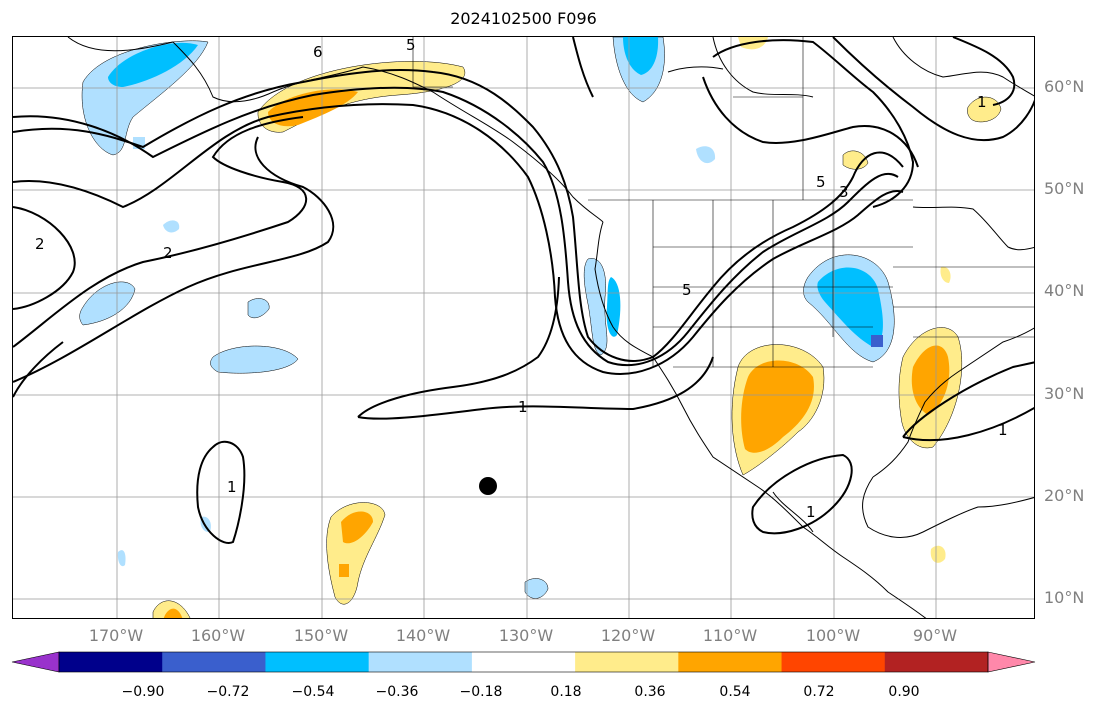 This screenshot has width=1105, height=712. Describe the element at coordinates (833, 635) in the screenshot. I see `lon-label: 100°W` at that location.